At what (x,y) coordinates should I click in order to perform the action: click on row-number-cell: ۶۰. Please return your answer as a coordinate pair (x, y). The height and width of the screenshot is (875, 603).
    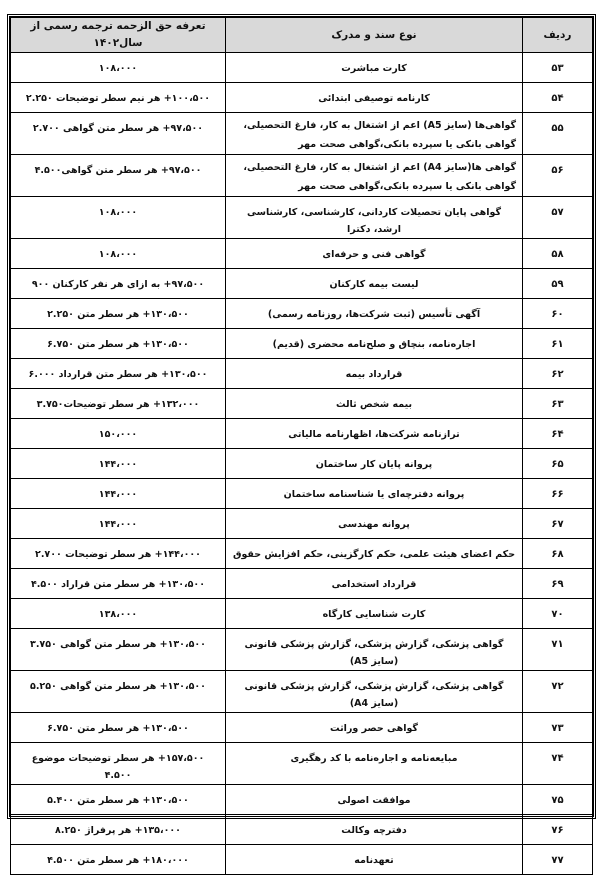
    Looking at the image, I should click on (557, 313).